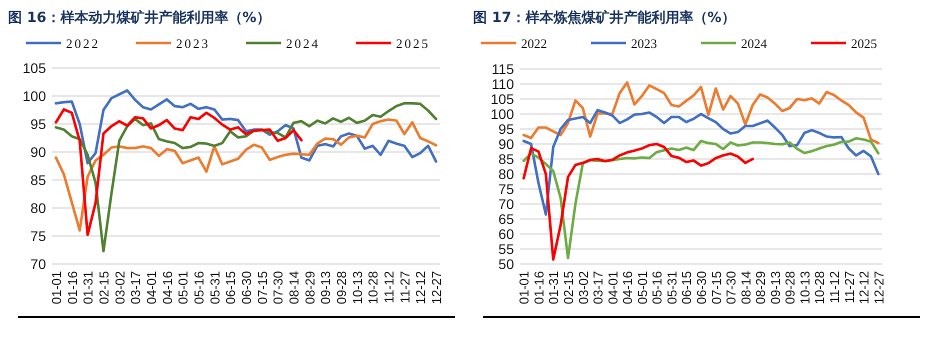 The image size is (936, 349). I want to click on y-tick-label: 115, so click(503, 69).